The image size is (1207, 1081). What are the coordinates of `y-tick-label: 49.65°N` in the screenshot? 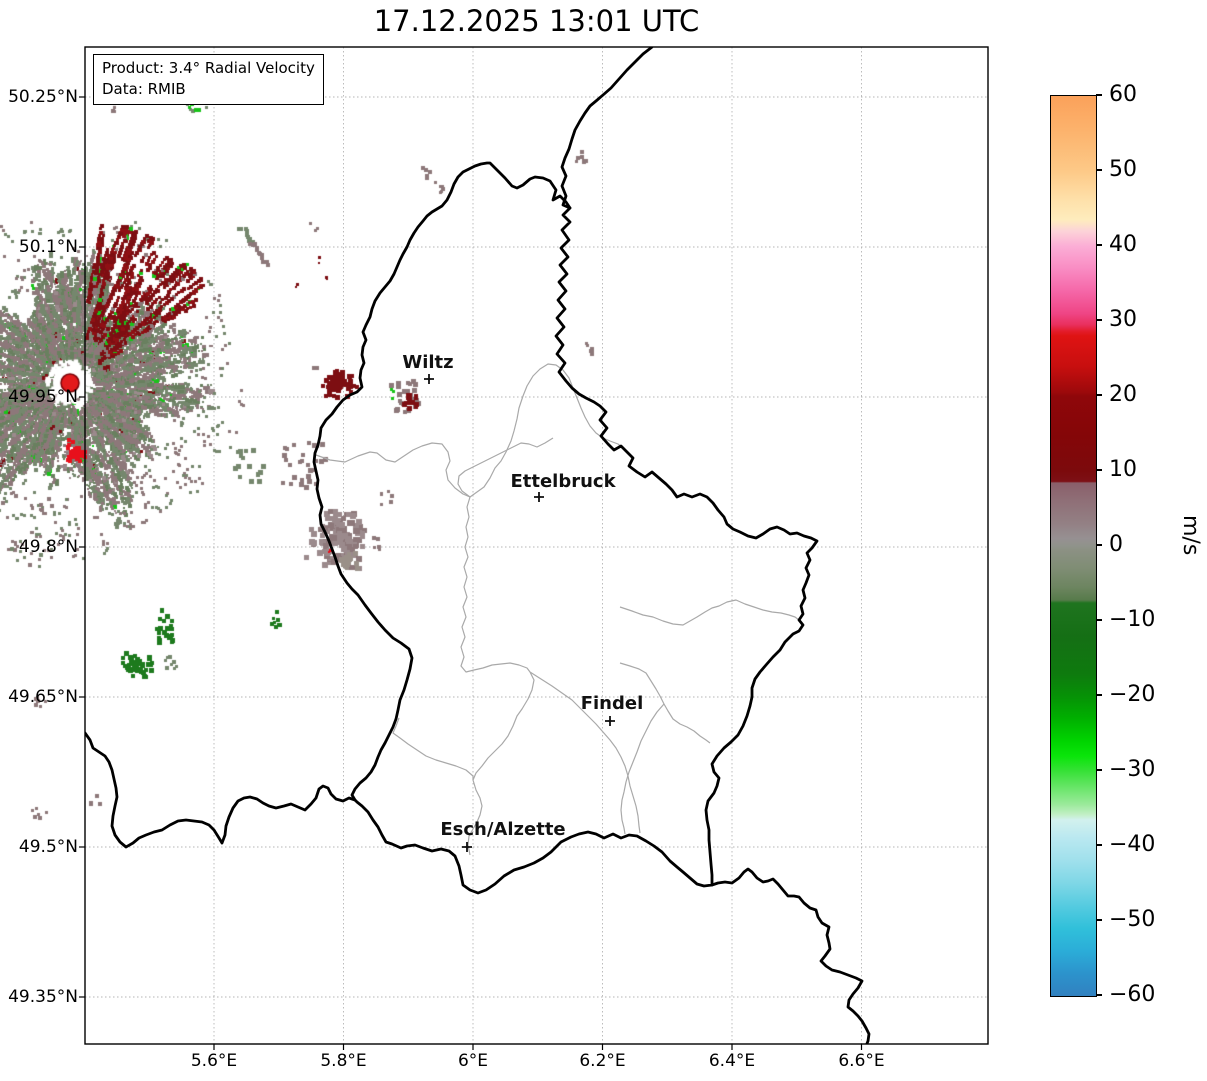 It's located at (43, 697).